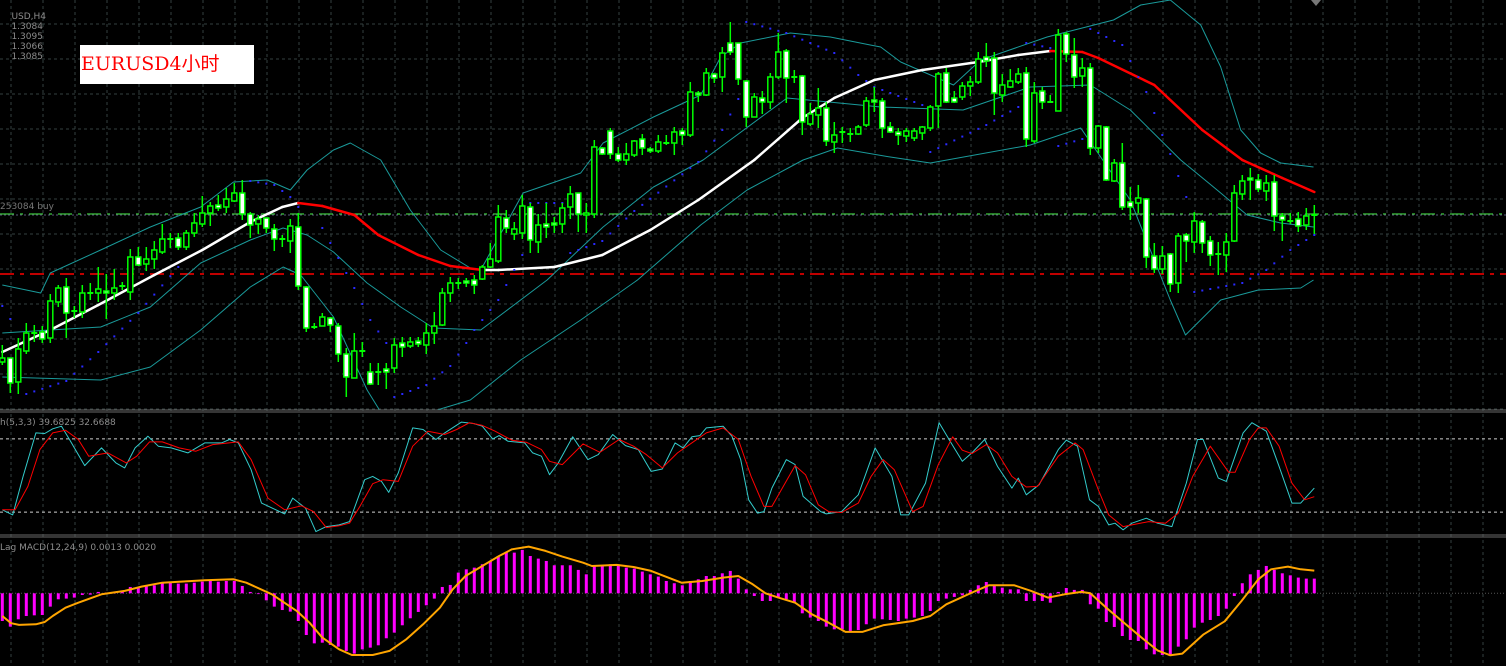  I want to click on close-price: 1.3085, so click(27, 57).